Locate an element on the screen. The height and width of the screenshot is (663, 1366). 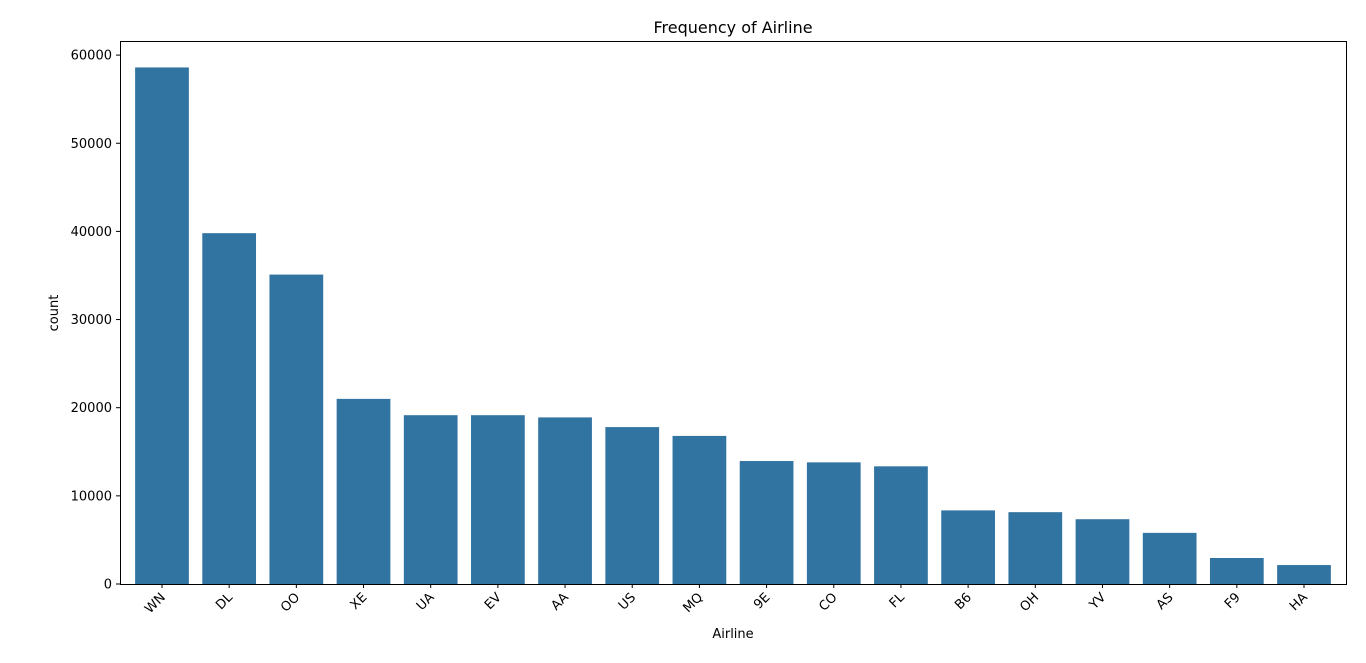
x-tick-label: B6 is located at coordinates (963, 601).